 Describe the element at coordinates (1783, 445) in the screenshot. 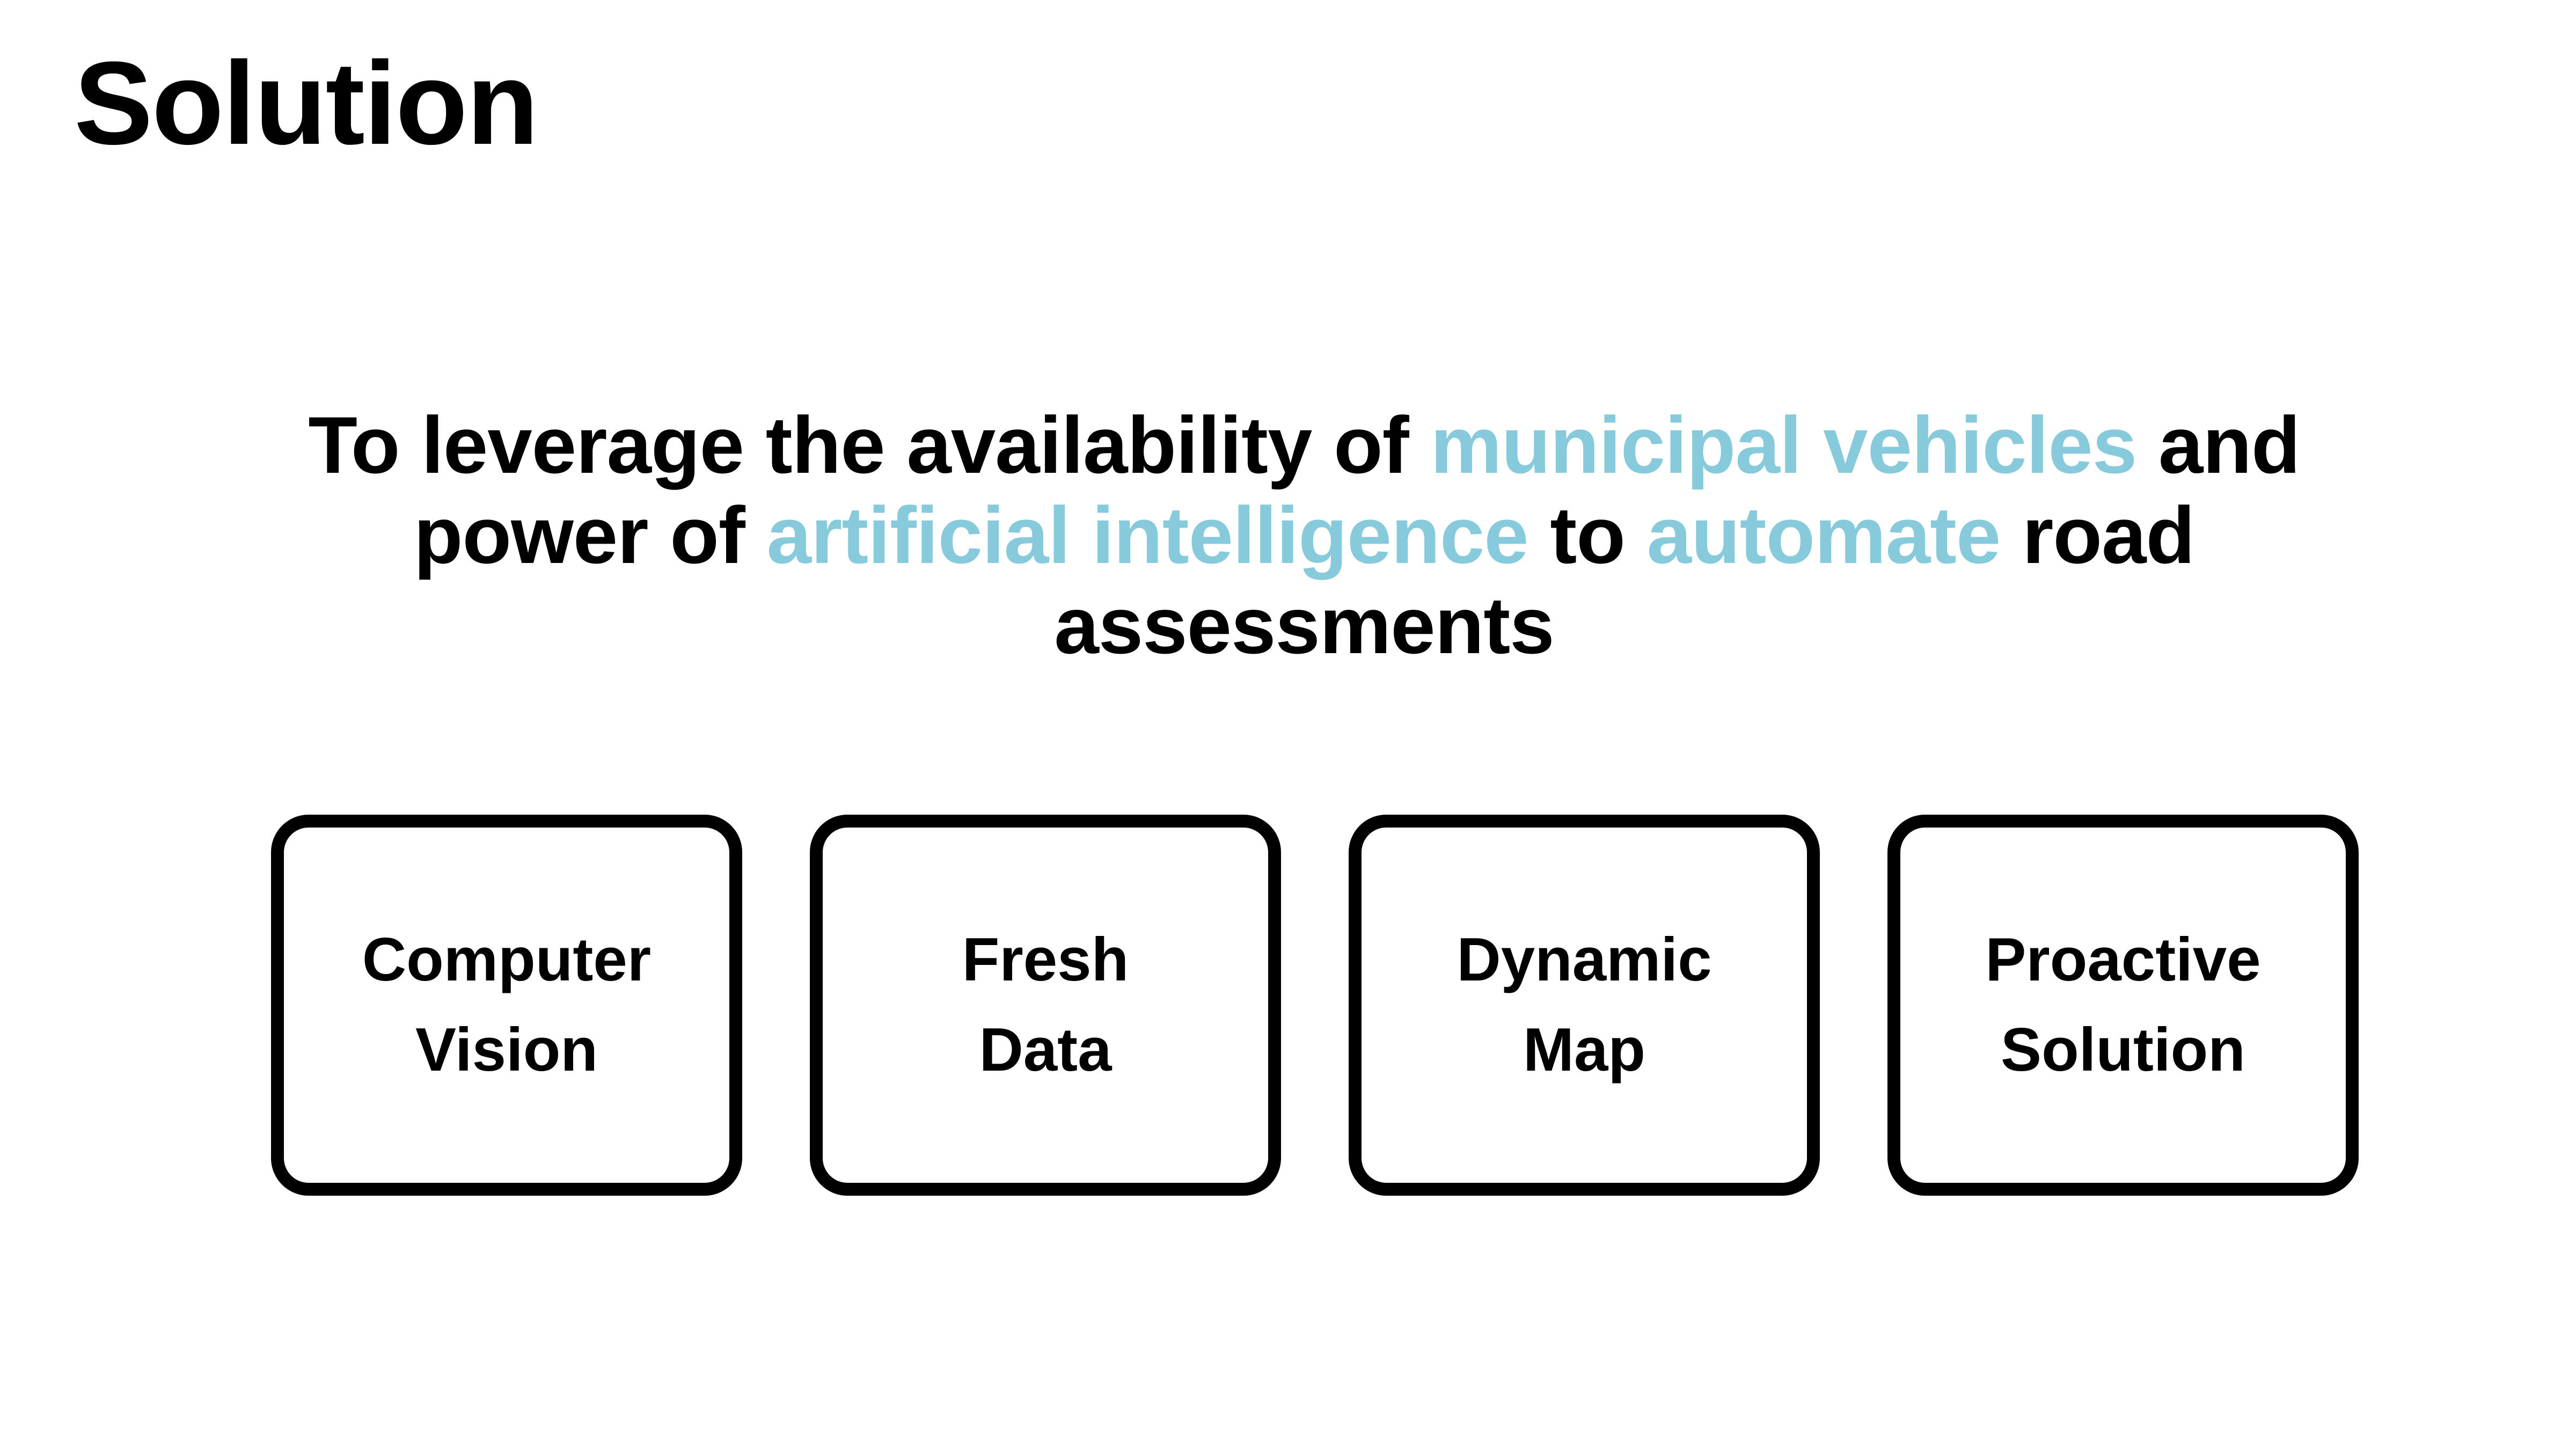

I see `highlight-municipal-vehicles: municipal vehicles` at that location.